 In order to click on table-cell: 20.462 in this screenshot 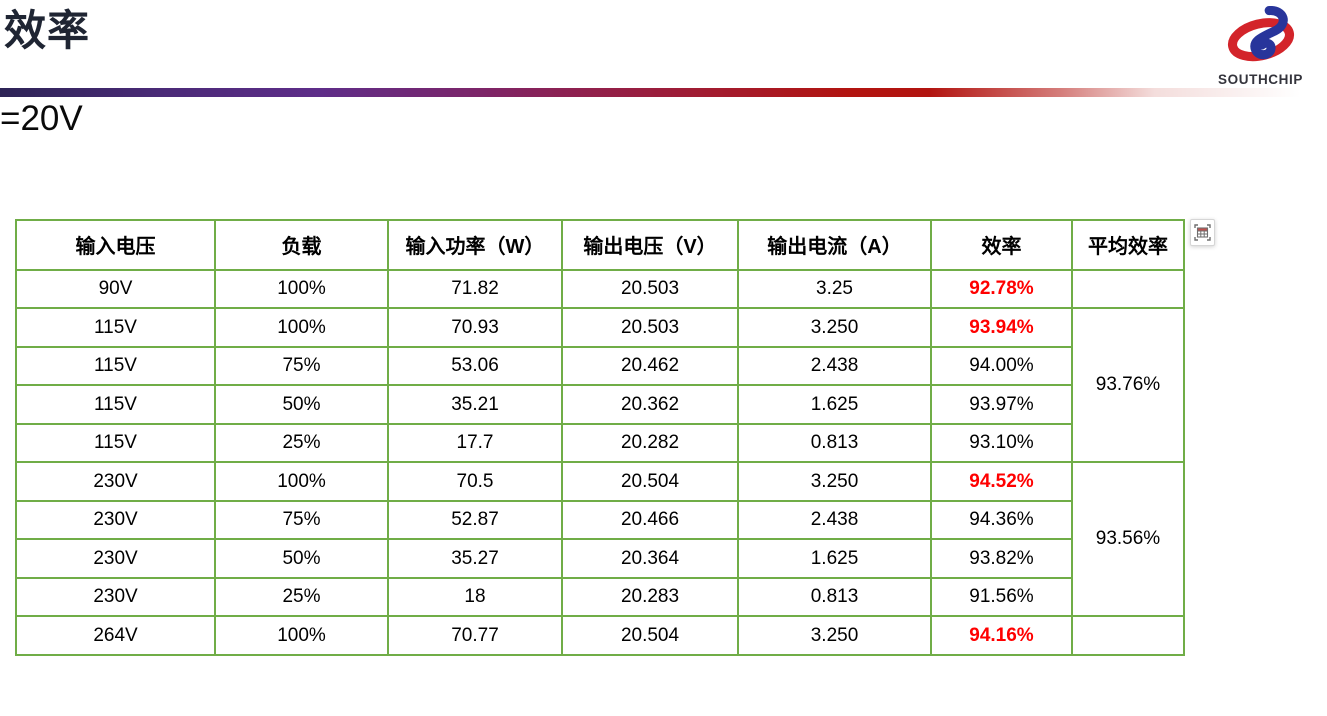, I will do `click(650, 366)`.